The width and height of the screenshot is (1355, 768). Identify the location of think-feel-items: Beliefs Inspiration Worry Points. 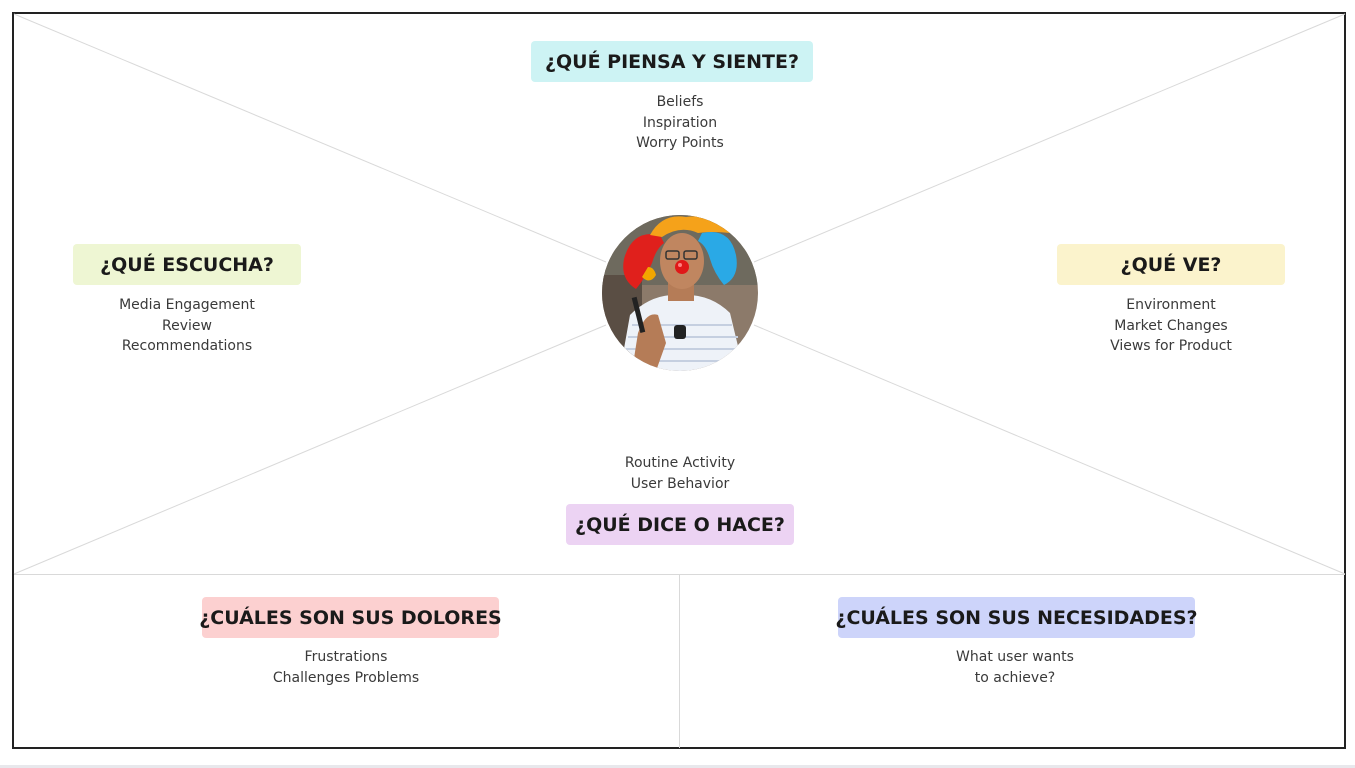
(680, 123).